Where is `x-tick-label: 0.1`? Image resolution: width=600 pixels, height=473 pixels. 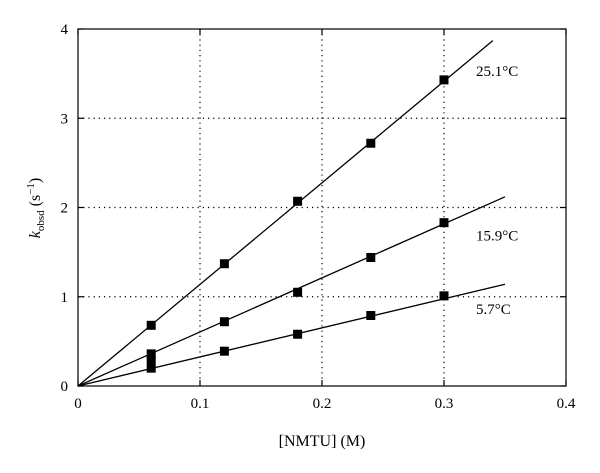
x-tick-label: 0.1 is located at coordinates (200, 404).